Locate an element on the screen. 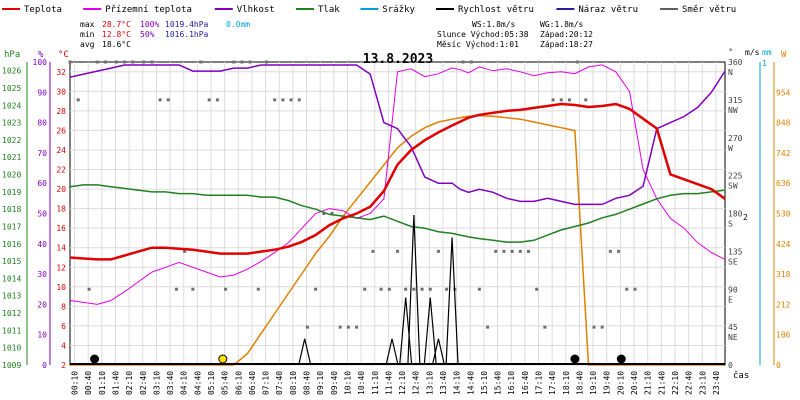 This screenshot has width=800, height=400. hpa-tick-label: 1016 is located at coordinates (11, 244).